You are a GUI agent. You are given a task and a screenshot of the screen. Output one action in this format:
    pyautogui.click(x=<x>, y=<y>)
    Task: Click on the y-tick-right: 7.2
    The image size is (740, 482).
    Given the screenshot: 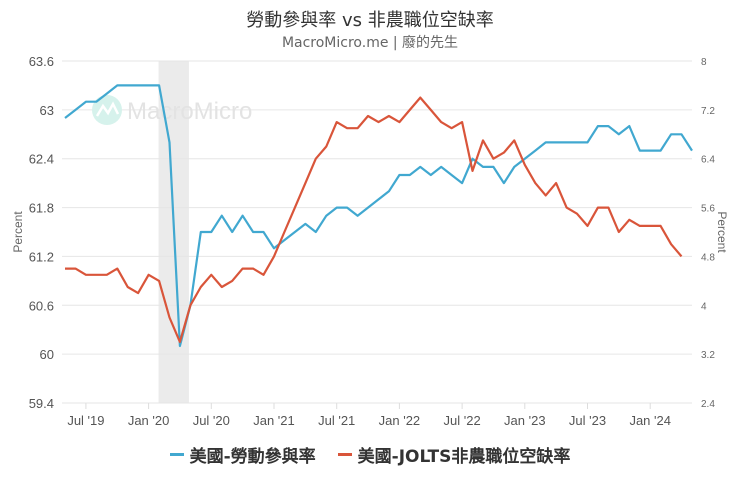 What is the action you would take?
    pyautogui.click(x=708, y=111)
    